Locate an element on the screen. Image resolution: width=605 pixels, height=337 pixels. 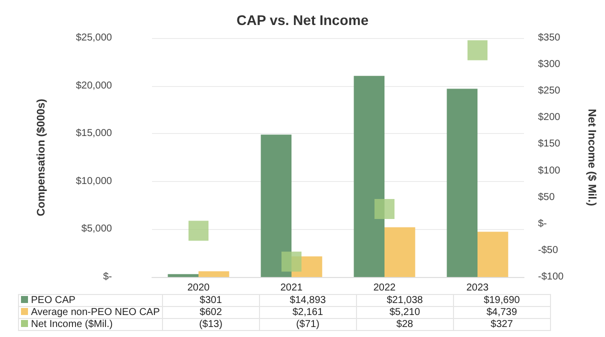
data-label: $28 is located at coordinates (405, 324).